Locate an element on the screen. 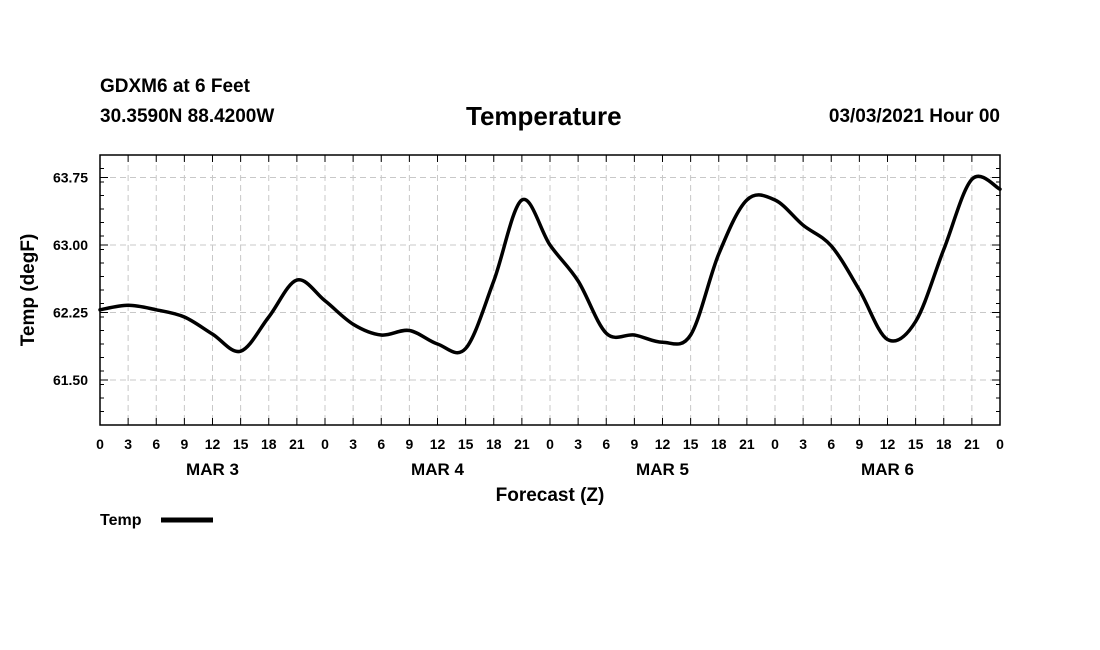 This screenshot has height=650, width=1100. station-label: GDXM6 at 6 Feet is located at coordinates (175, 86).